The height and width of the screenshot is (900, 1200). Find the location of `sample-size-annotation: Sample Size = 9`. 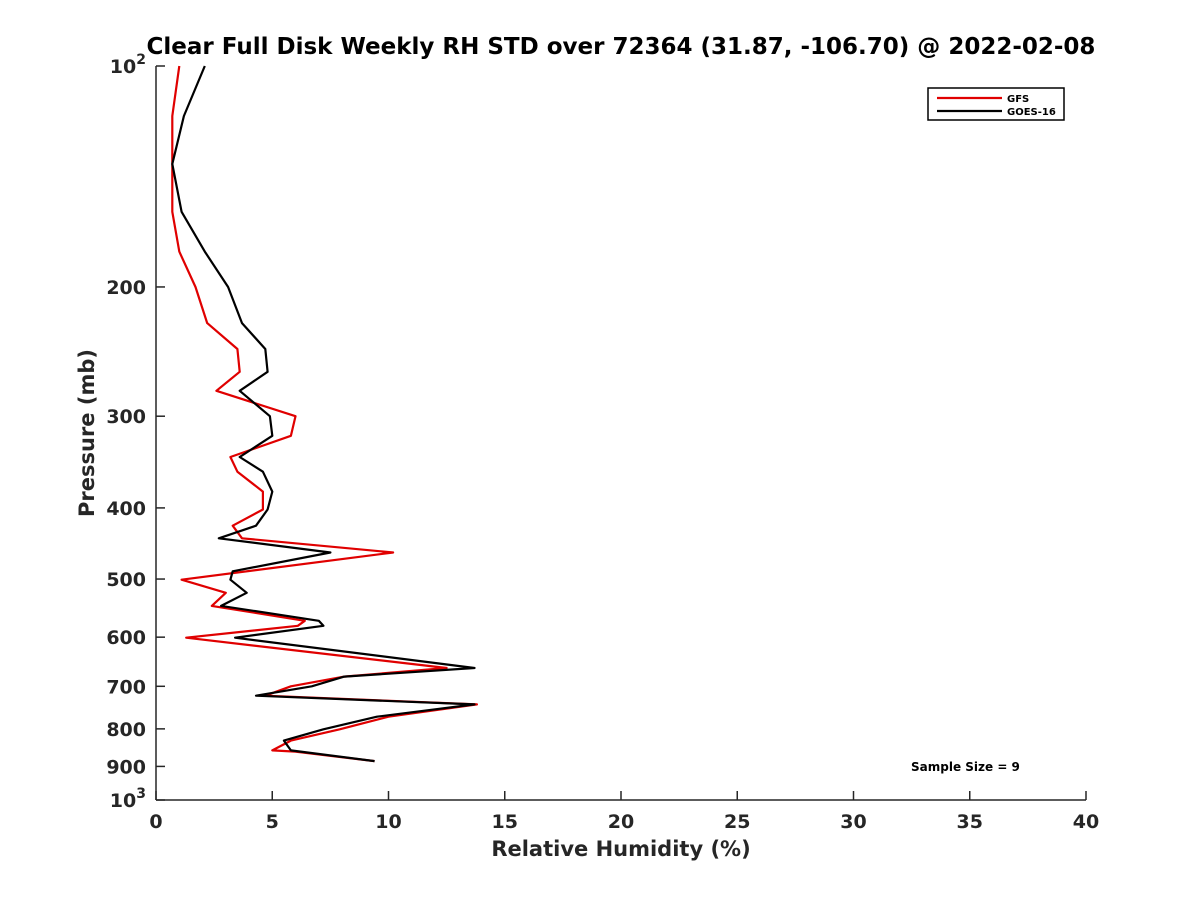

sample-size-annotation: Sample Size = 9 is located at coordinates (965, 767).